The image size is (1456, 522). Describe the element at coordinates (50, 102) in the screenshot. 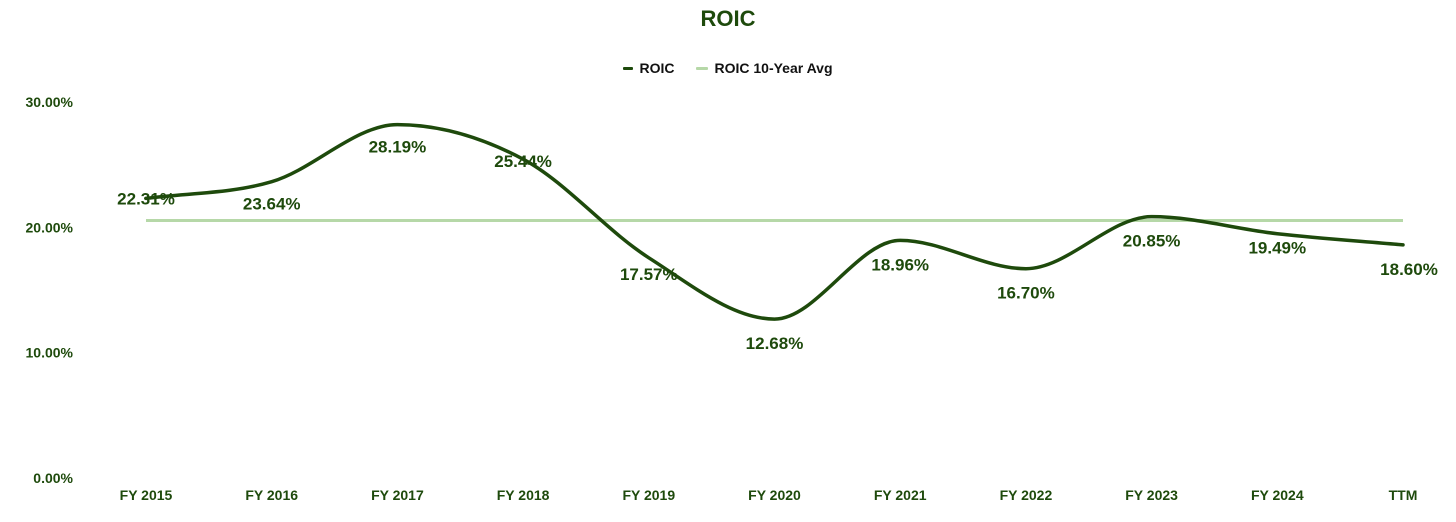

I see `y-tick-label: 30.00%` at that location.